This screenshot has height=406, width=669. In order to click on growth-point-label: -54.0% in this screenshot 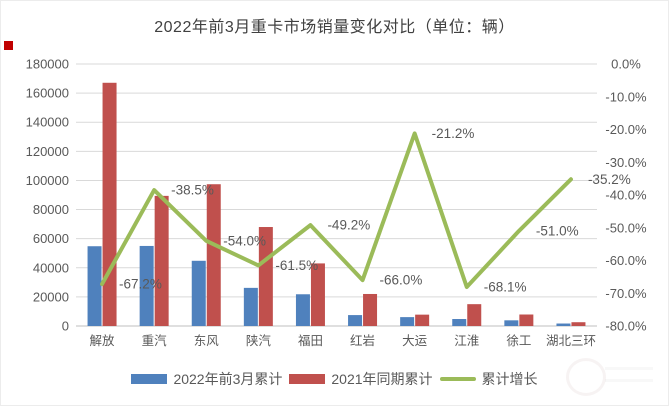, I will do `click(244, 240)`.